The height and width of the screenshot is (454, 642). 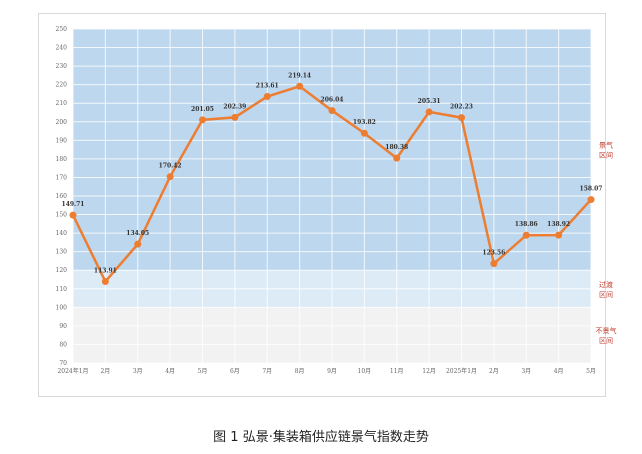 What do you see at coordinates (267, 86) in the screenshot?
I see `data-label: 213.61` at bounding box center [267, 86].